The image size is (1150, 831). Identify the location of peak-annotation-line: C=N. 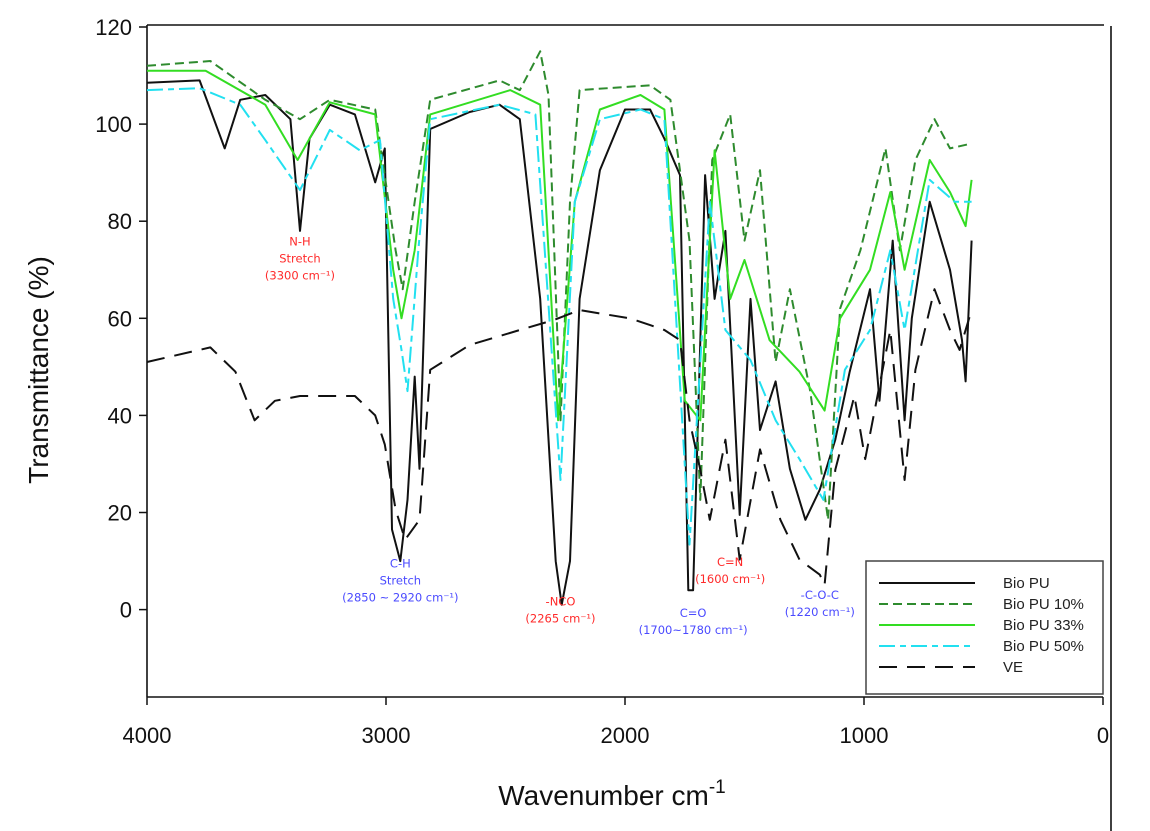
(730, 562).